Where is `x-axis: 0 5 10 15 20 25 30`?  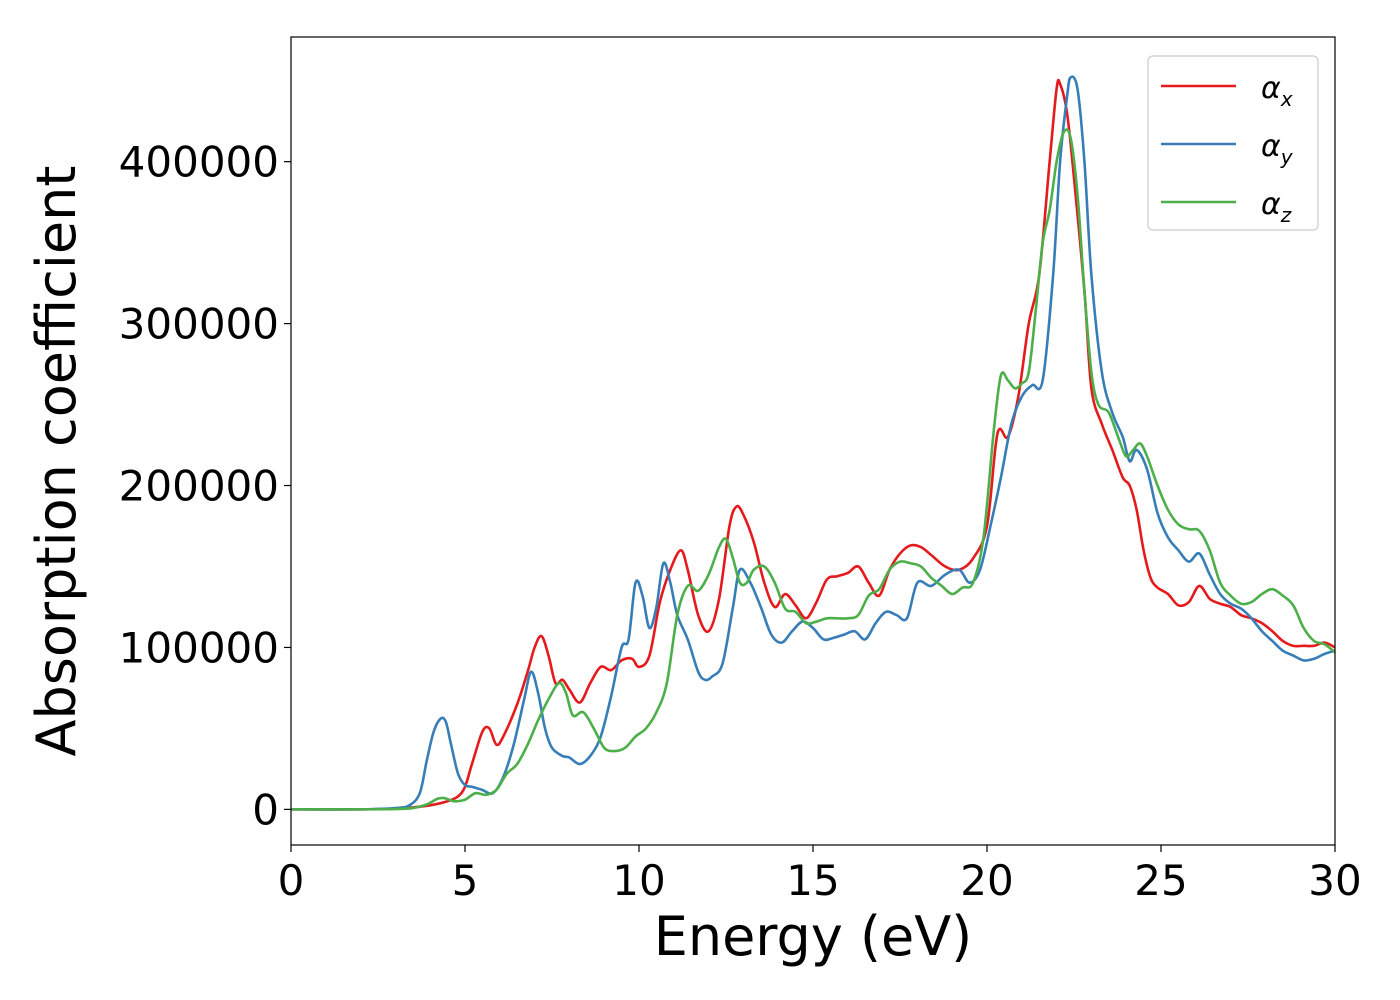
x-axis: 0 5 10 15 20 25 30 is located at coordinates (820, 875).